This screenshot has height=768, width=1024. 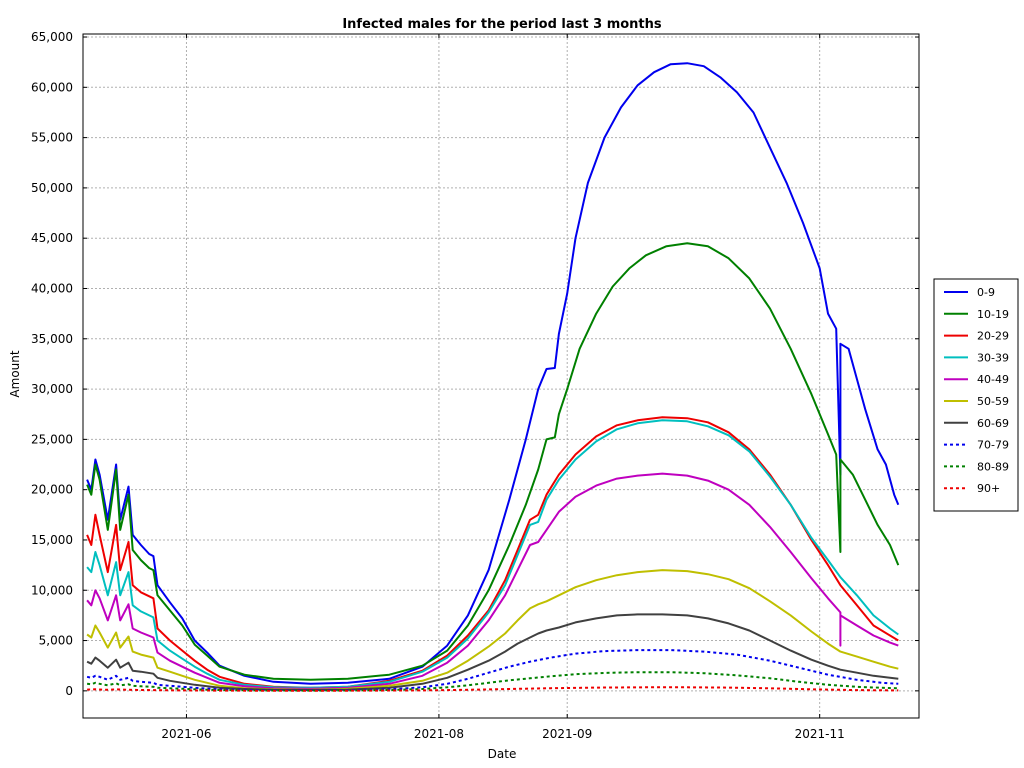 What do you see at coordinates (52, 339) in the screenshot?
I see `y-tick-label: 35,000` at bounding box center [52, 339].